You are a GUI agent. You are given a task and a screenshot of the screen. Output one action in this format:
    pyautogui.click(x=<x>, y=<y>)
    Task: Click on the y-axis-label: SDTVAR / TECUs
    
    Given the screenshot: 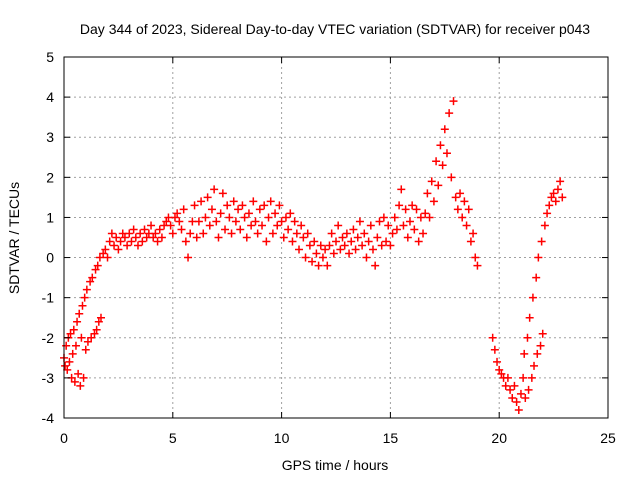 What is the action you would take?
    pyautogui.click(x=14, y=238)
    